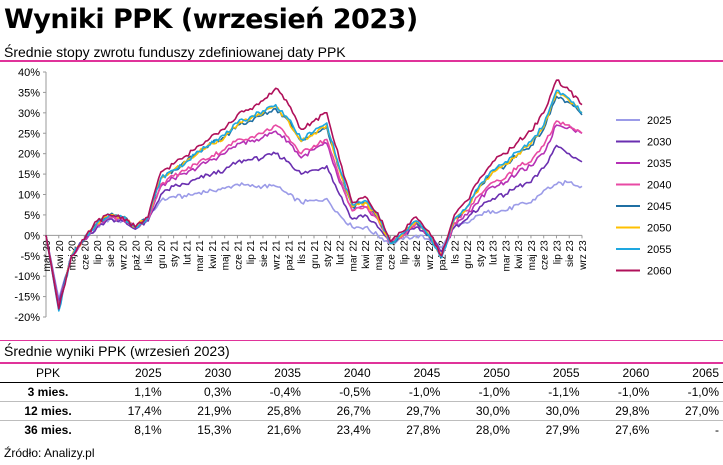  I want to click on table-cell: 25,8%, so click(270, 411).